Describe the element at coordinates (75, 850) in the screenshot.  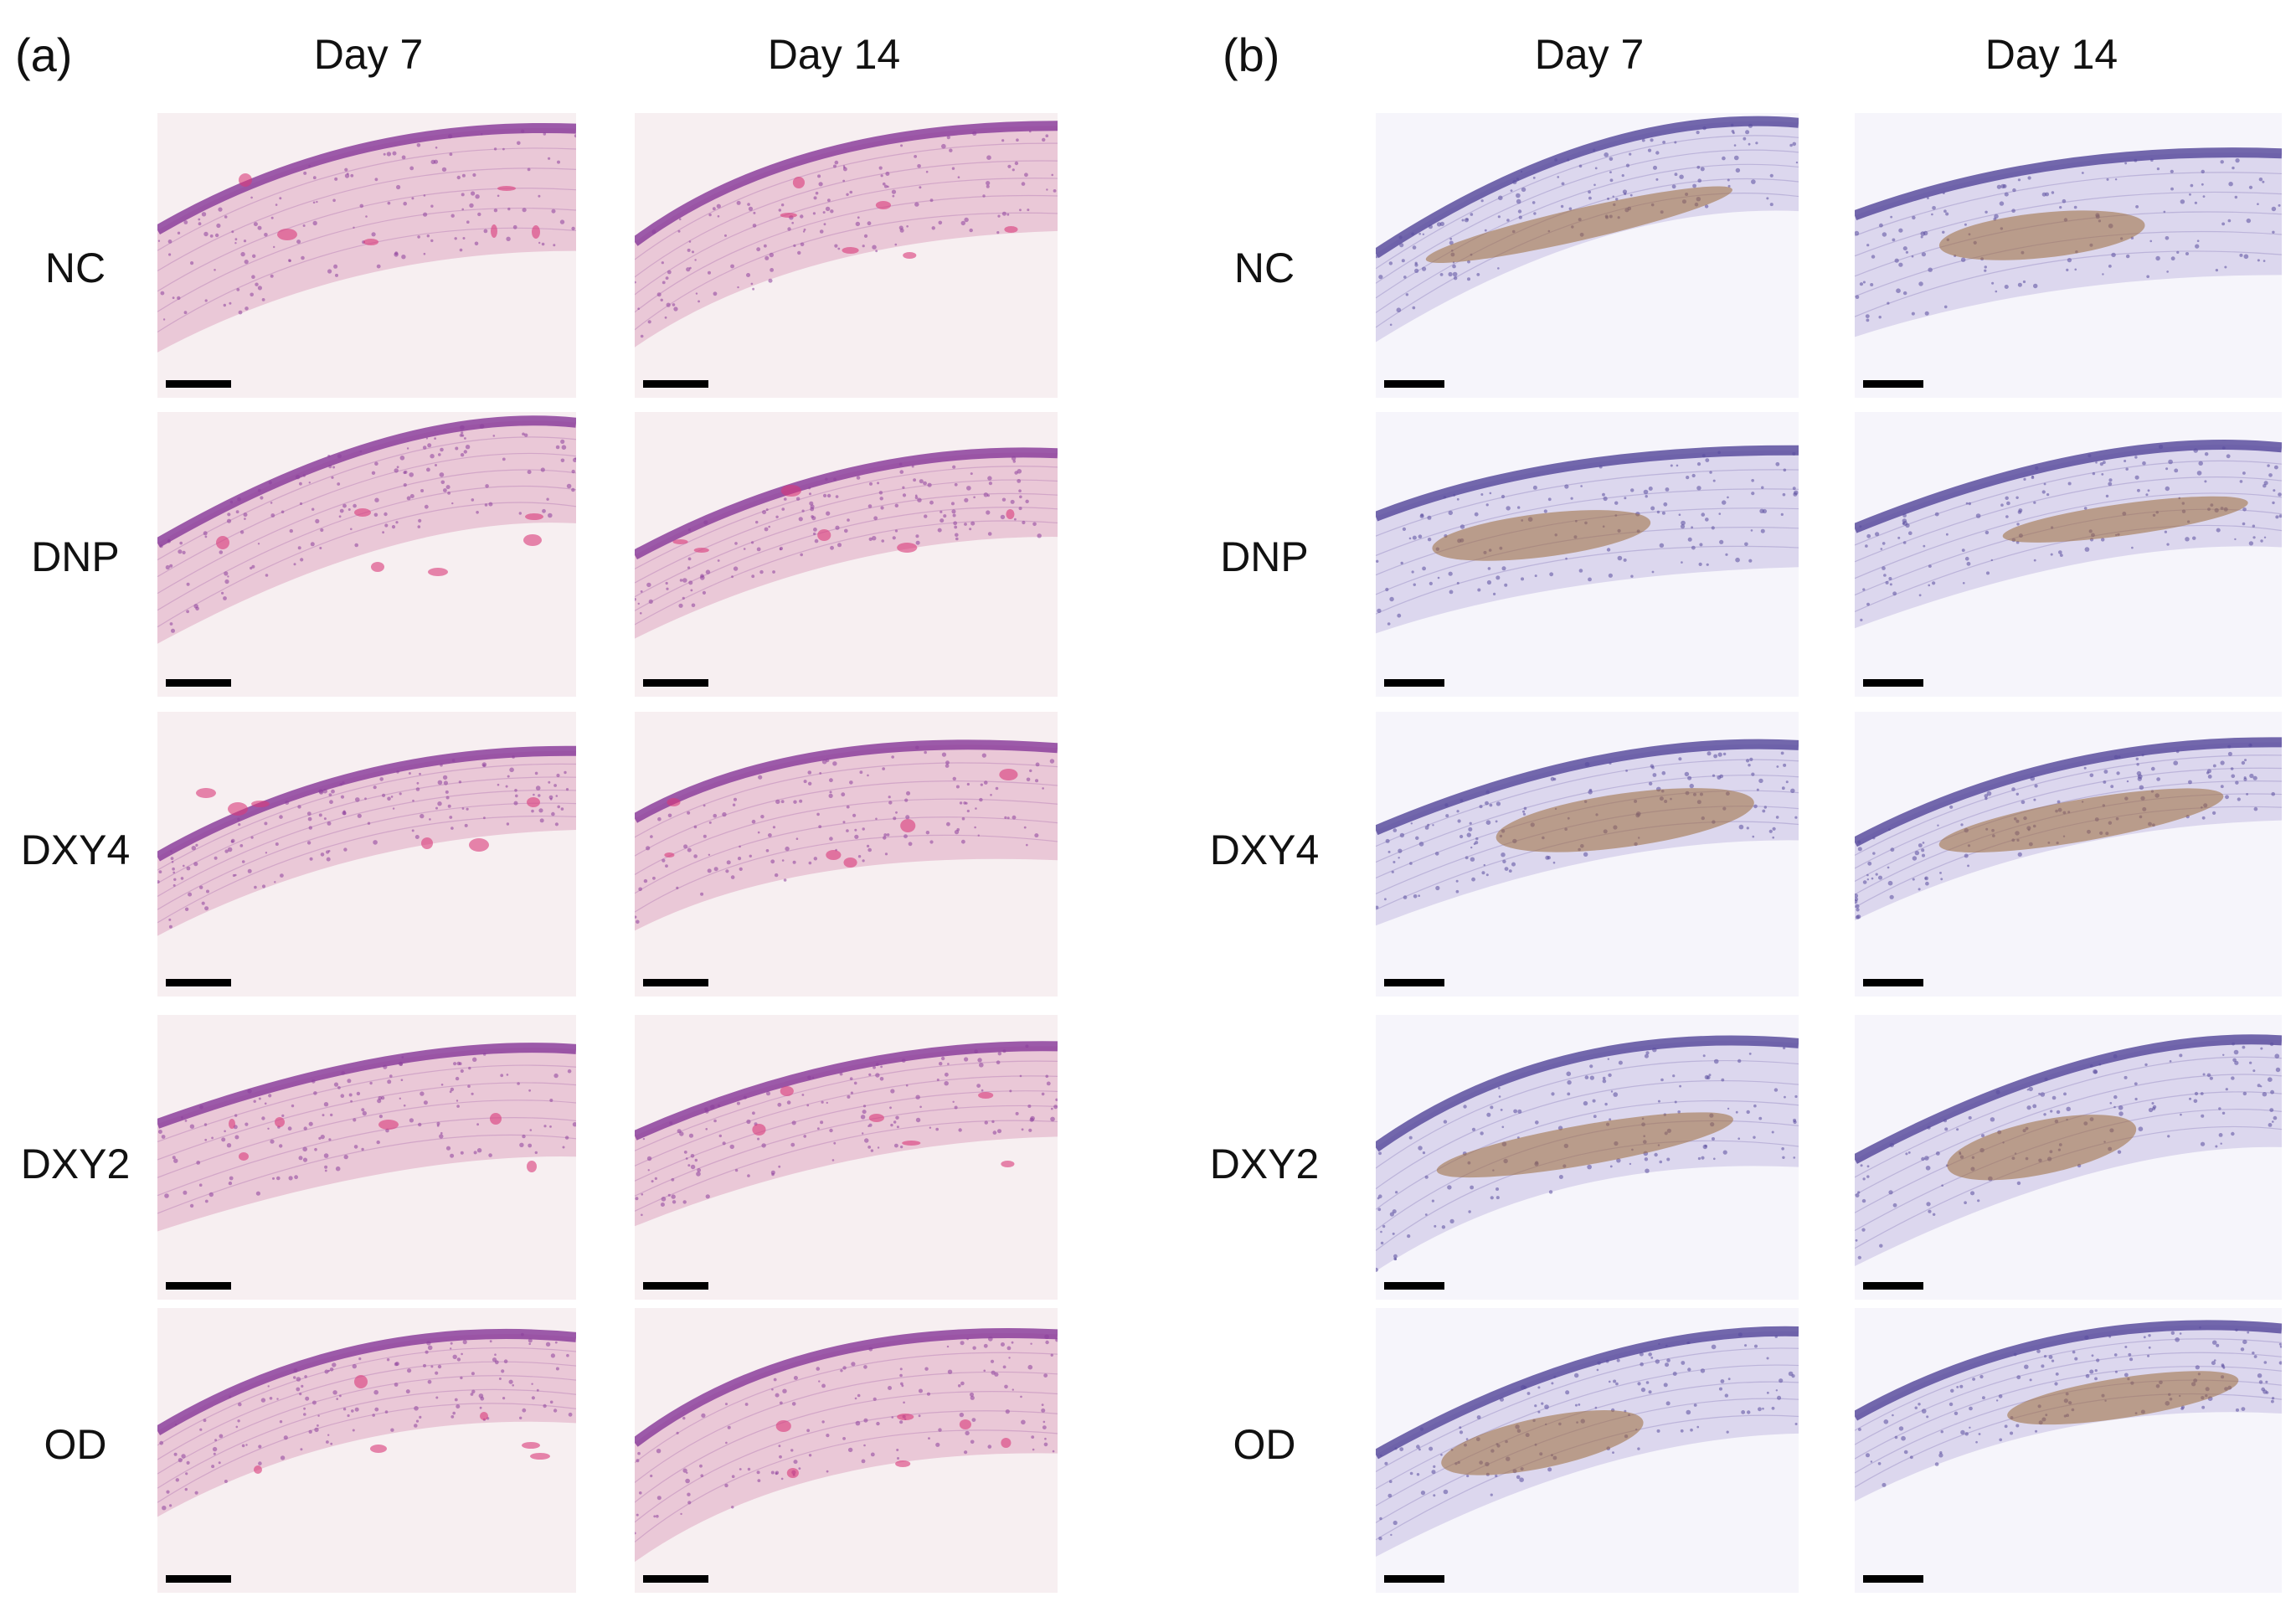
I see `panel-a-row-label: DXY4` at that location.